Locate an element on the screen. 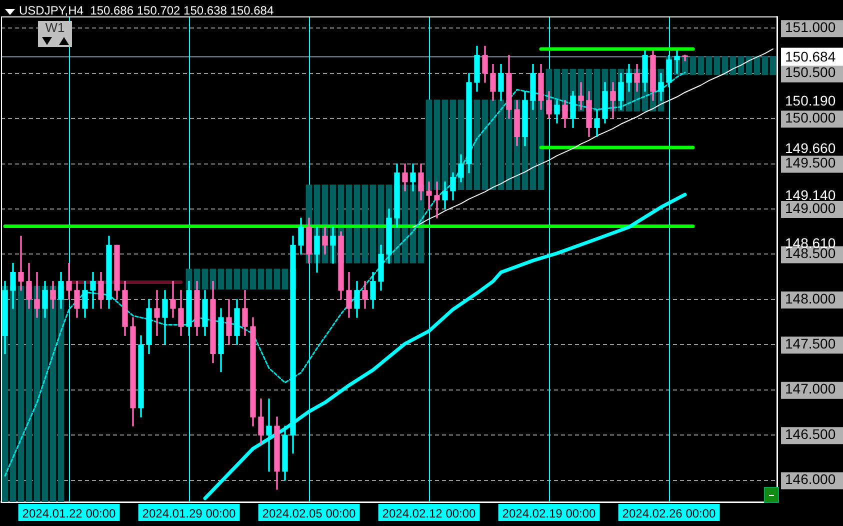 Image resolution: width=843 pixels, height=526 pixels. y-tick-label: 149.500 is located at coordinates (810, 162).